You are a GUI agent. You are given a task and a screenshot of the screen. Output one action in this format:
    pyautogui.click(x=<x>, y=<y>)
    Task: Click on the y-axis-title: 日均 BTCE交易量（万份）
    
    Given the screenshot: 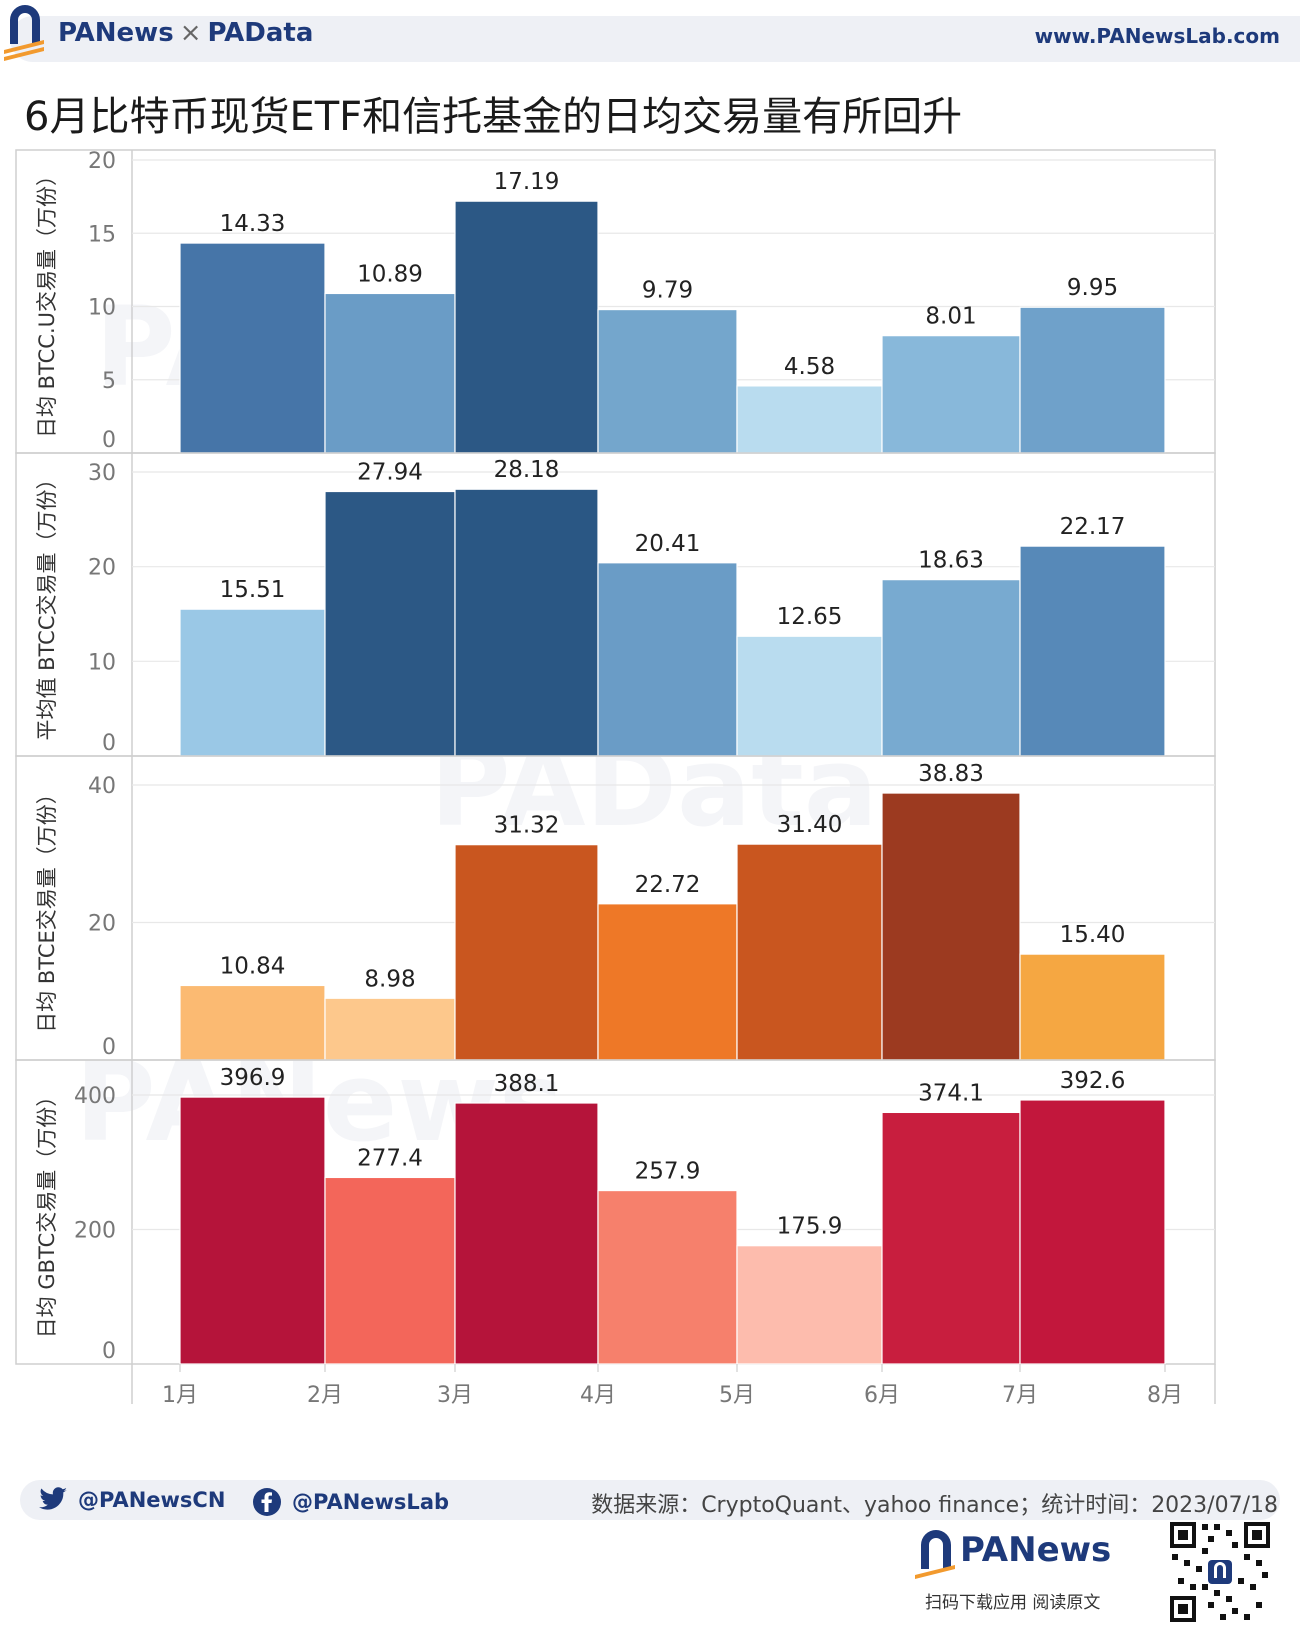 What is the action you would take?
    pyautogui.click(x=47, y=908)
    